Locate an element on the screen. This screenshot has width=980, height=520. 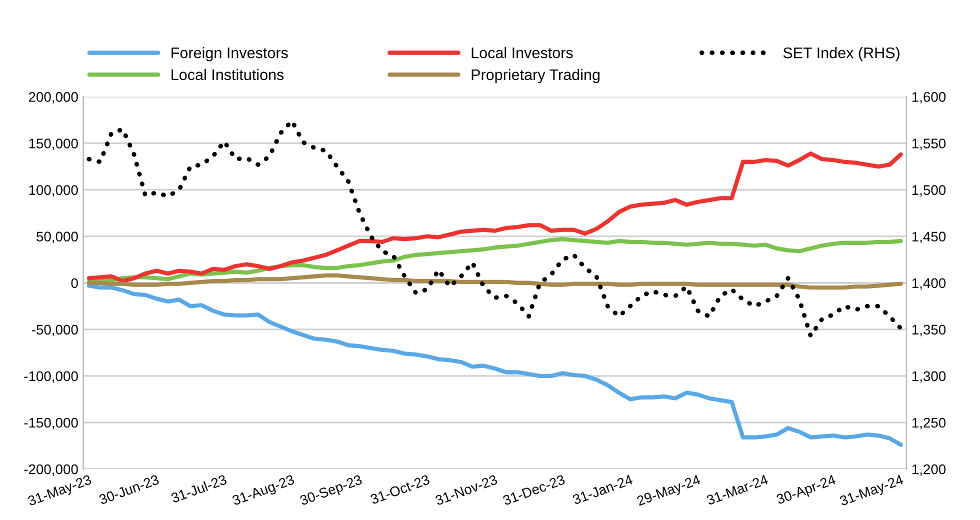
y-tick-label: -150,000 is located at coordinates (51, 424).